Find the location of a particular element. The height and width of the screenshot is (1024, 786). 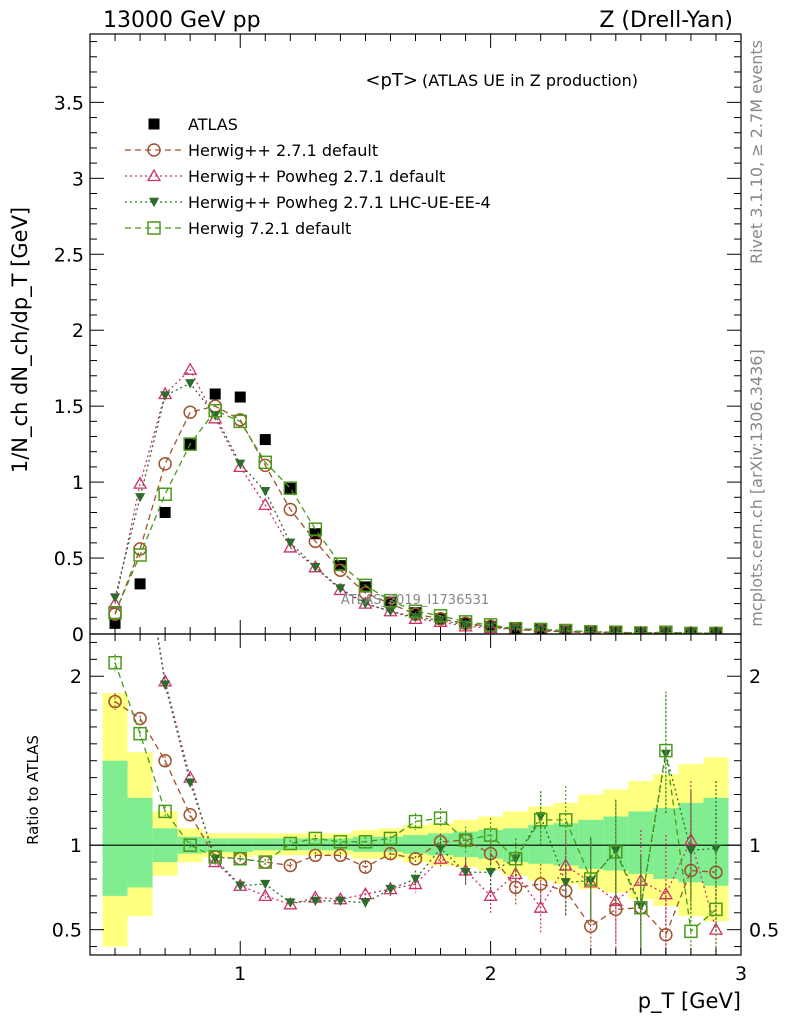

legend-entry-herwig-powheg-2-7-1-lhc-ue-ee-4: Herwig++ Powheg 2.7.1 LHC-UE-EE-4 is located at coordinates (308, 202).